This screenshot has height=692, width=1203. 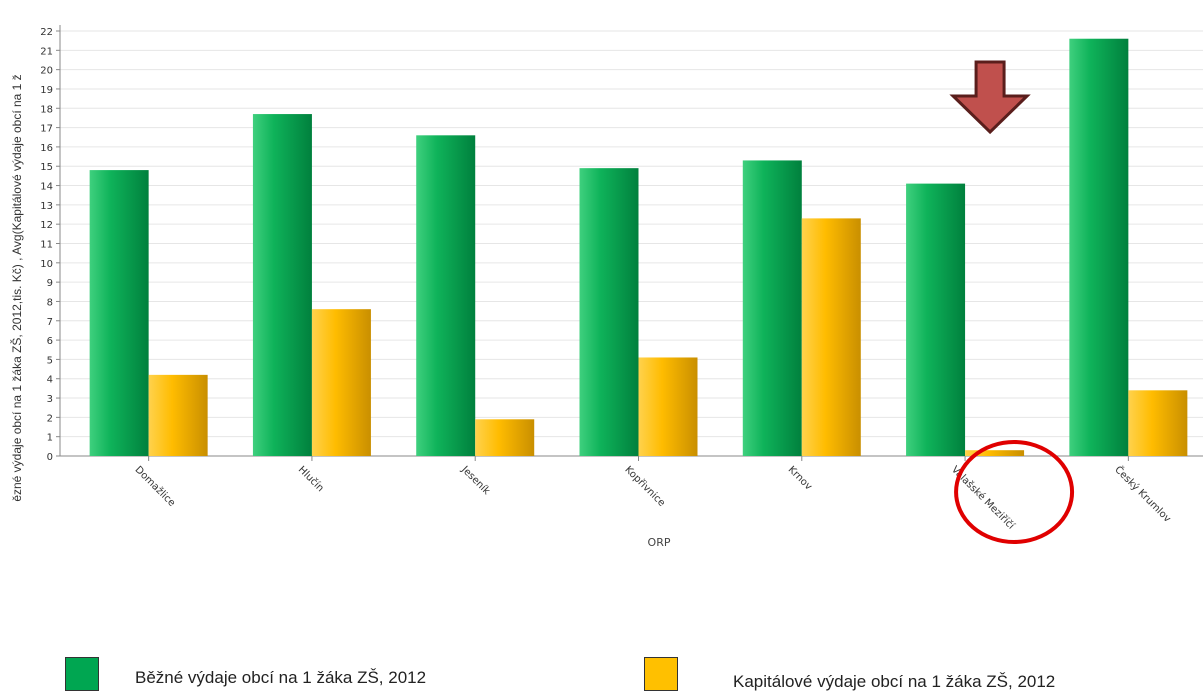 What do you see at coordinates (50, 380) in the screenshot?
I see `y-tick-label: 4` at bounding box center [50, 380].